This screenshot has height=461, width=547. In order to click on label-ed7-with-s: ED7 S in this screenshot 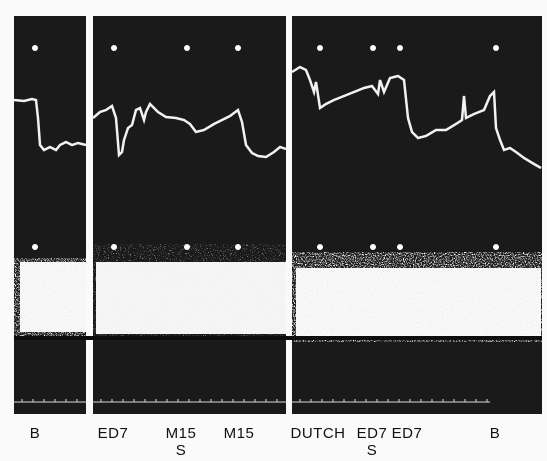, I will do `click(372, 442)`.